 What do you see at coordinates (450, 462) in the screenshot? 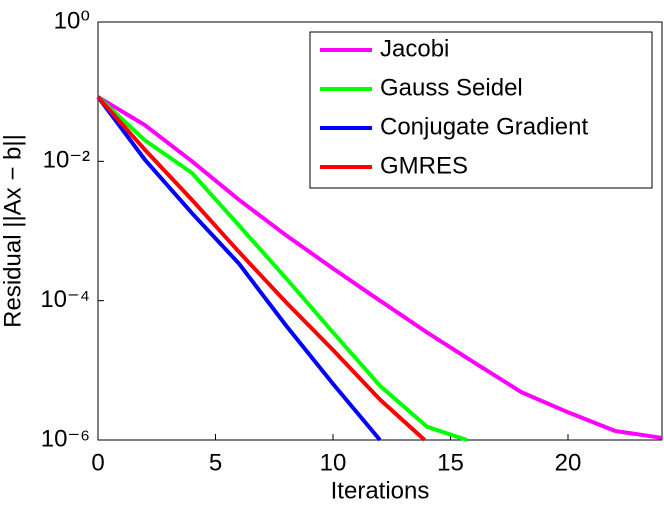
I see `x-tick-label: 15` at bounding box center [450, 462].